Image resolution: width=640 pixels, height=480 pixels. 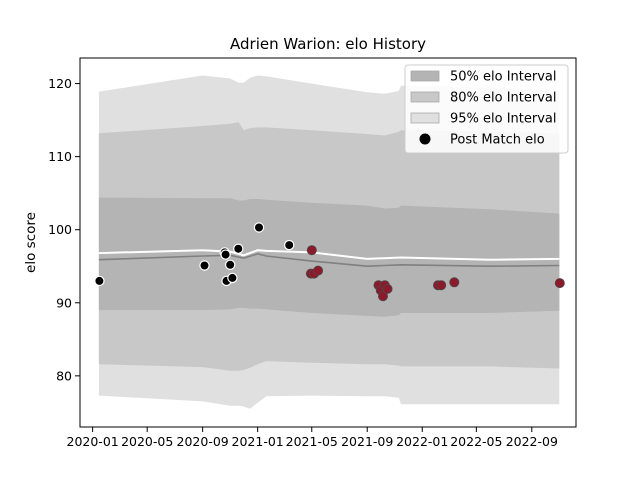 I want to click on x-tick-label: 2020-05, so click(x=147, y=441).